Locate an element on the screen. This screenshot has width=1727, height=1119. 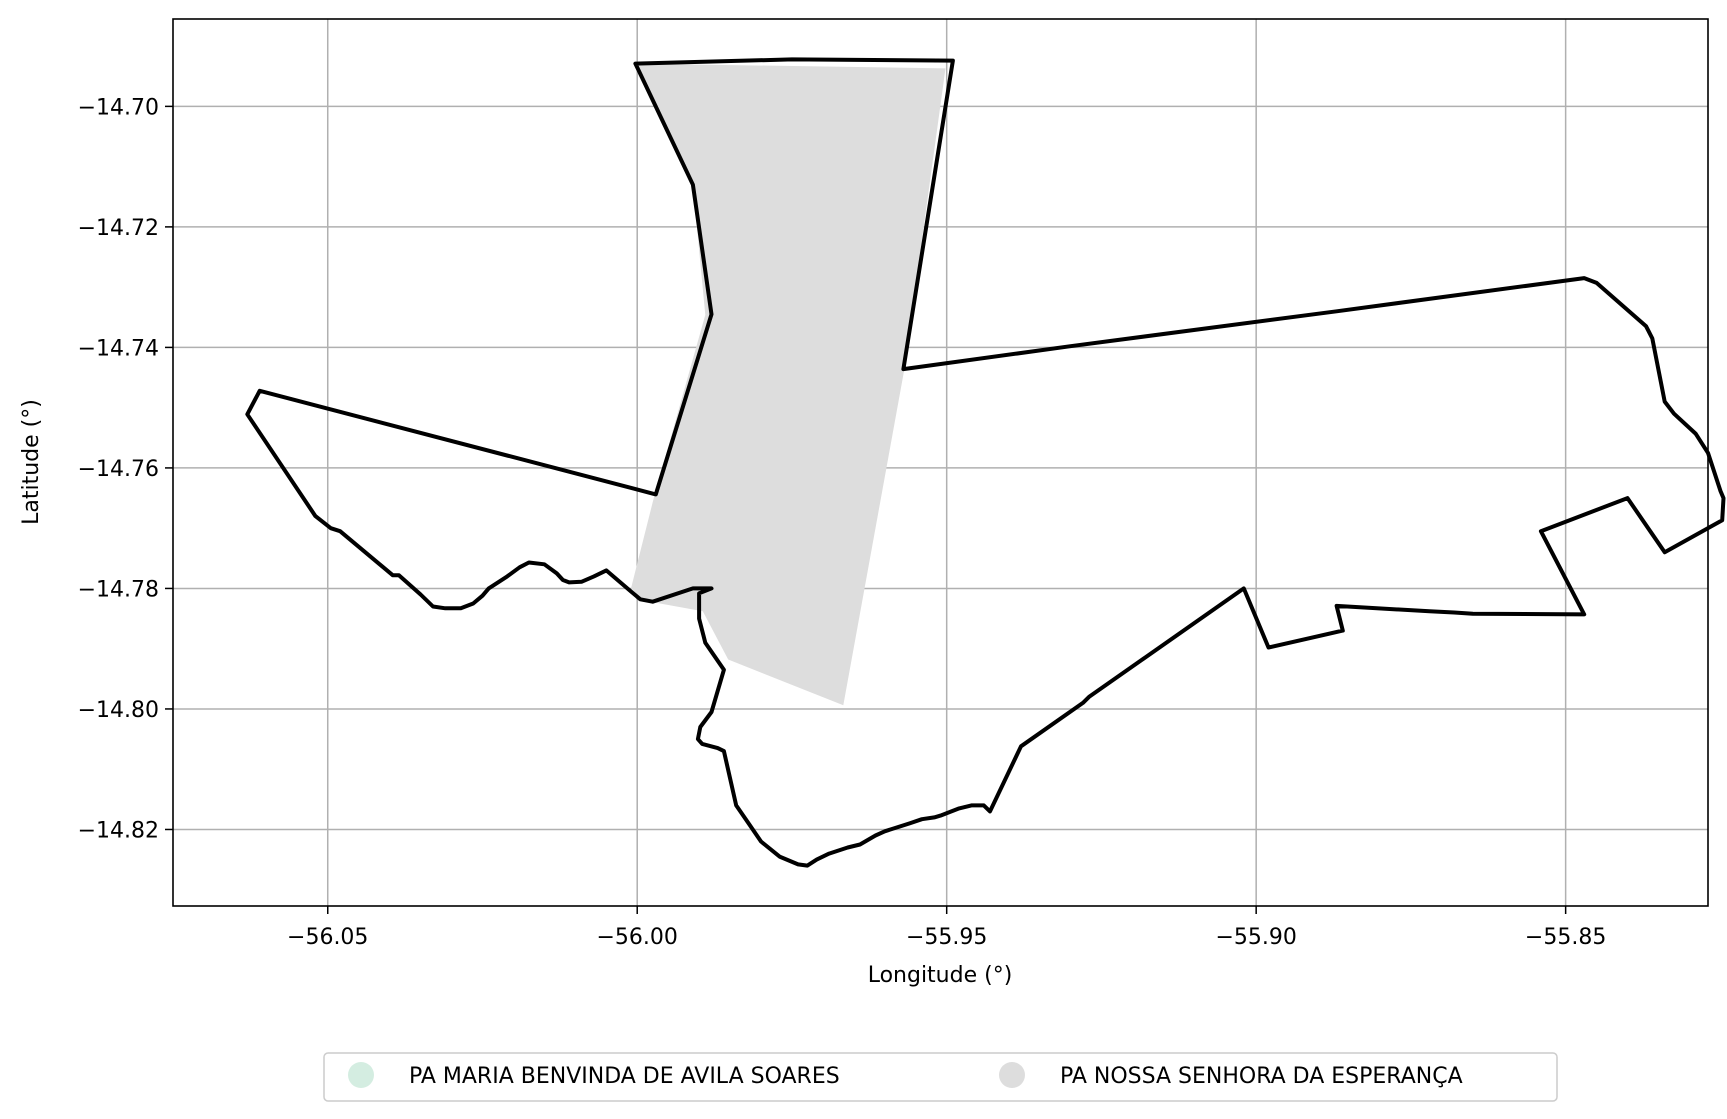
y-tick-label: −14.74 is located at coordinates (118, 348).